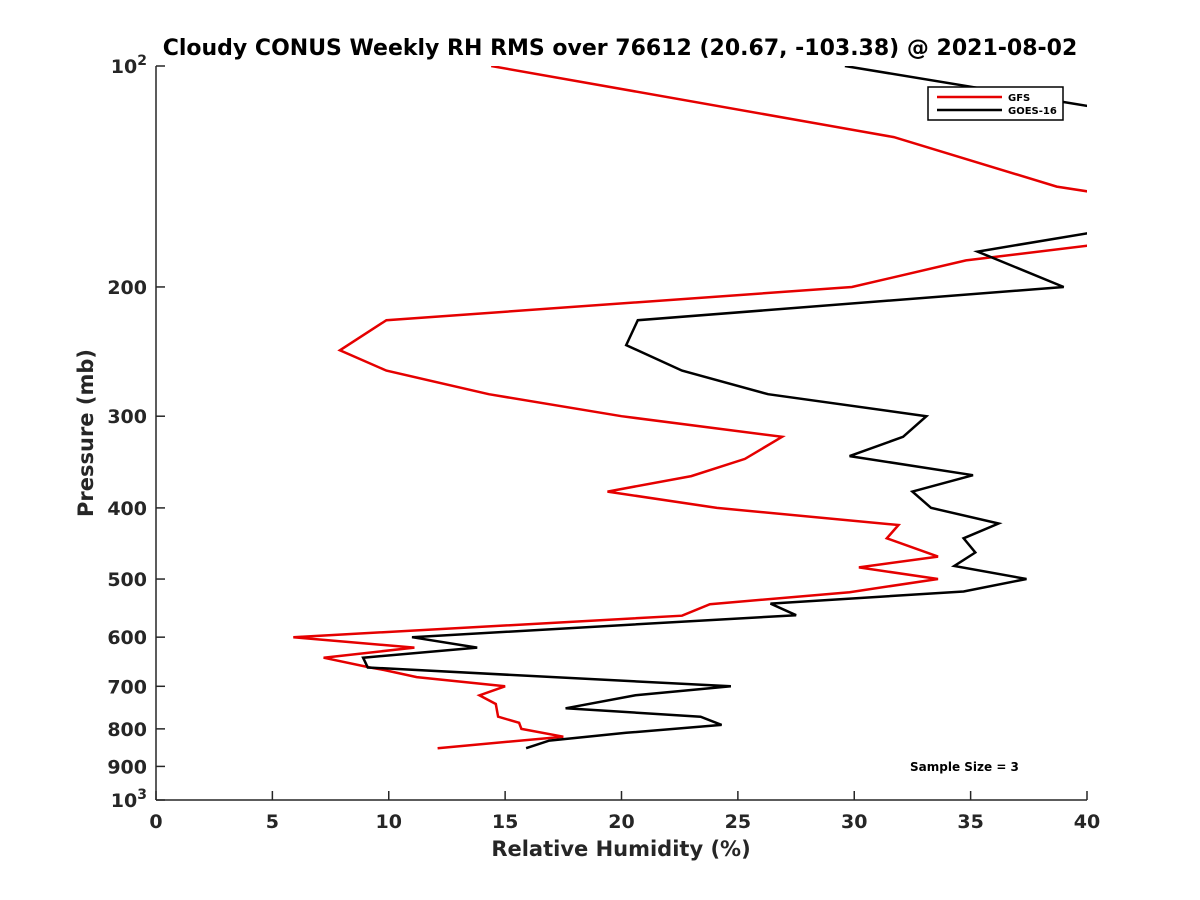  Describe the element at coordinates (1019, 98) in the screenshot. I see `legend-label-gfs: GFS` at that location.